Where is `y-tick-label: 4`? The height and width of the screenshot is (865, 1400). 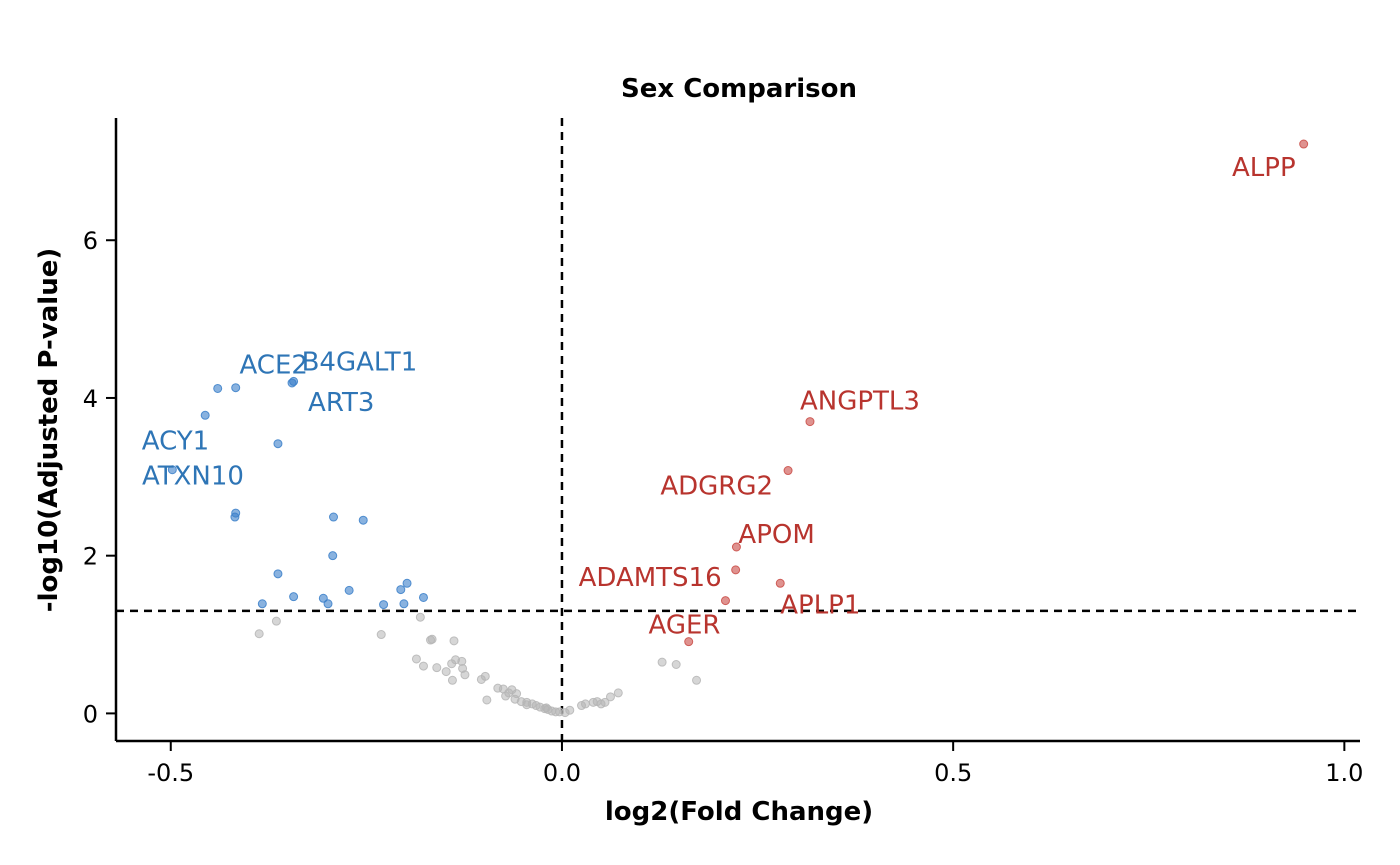
y-tick-label: 4 is located at coordinates (90, 399).